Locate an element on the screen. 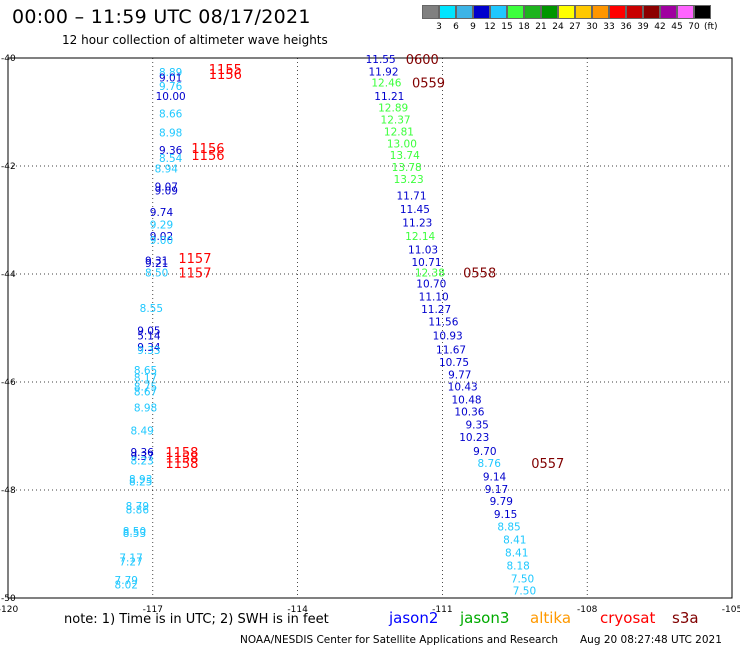 The width and height of the screenshot is (740, 650). color-scale-label: 45 is located at coordinates (677, 27).